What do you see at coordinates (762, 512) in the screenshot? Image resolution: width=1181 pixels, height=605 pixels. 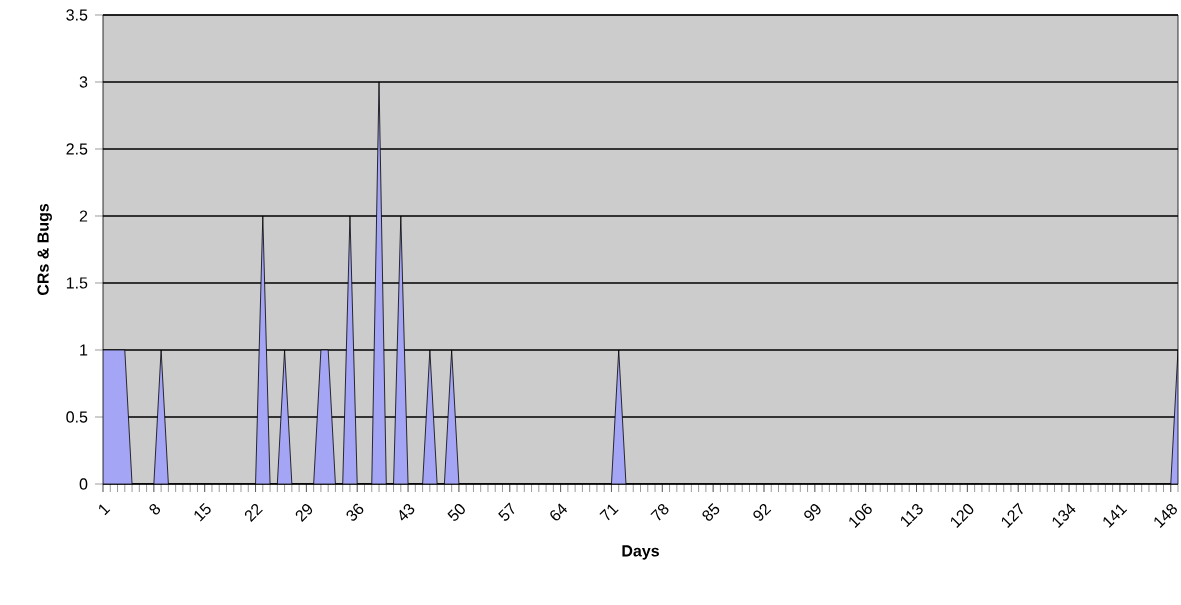 I see `x-tick-label: 92` at bounding box center [762, 512].